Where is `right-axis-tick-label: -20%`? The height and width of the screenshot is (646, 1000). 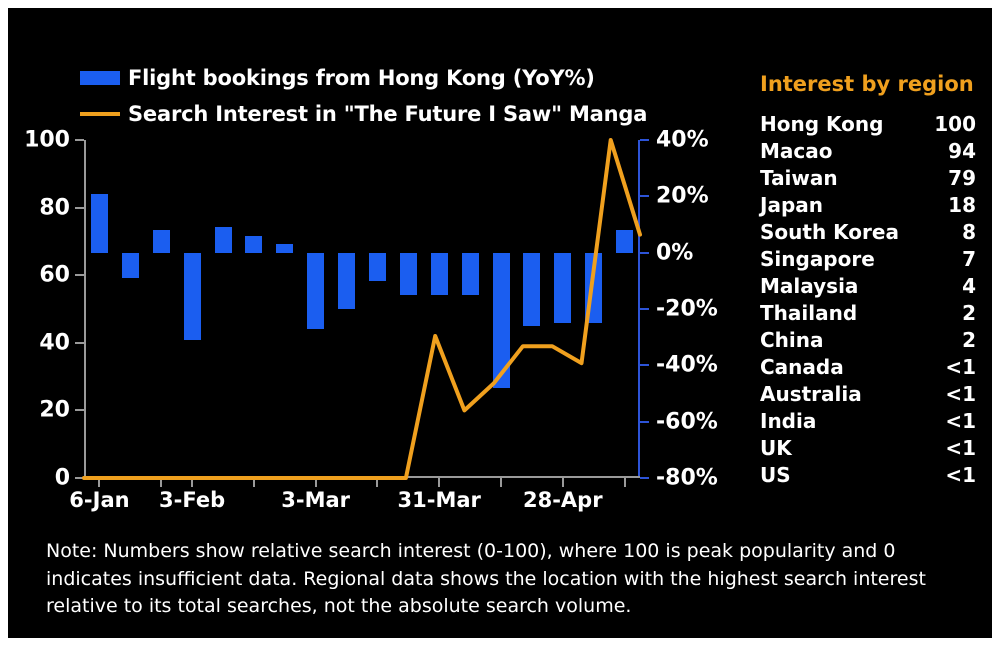 right-axis-tick-label: -20% is located at coordinates (687, 309).